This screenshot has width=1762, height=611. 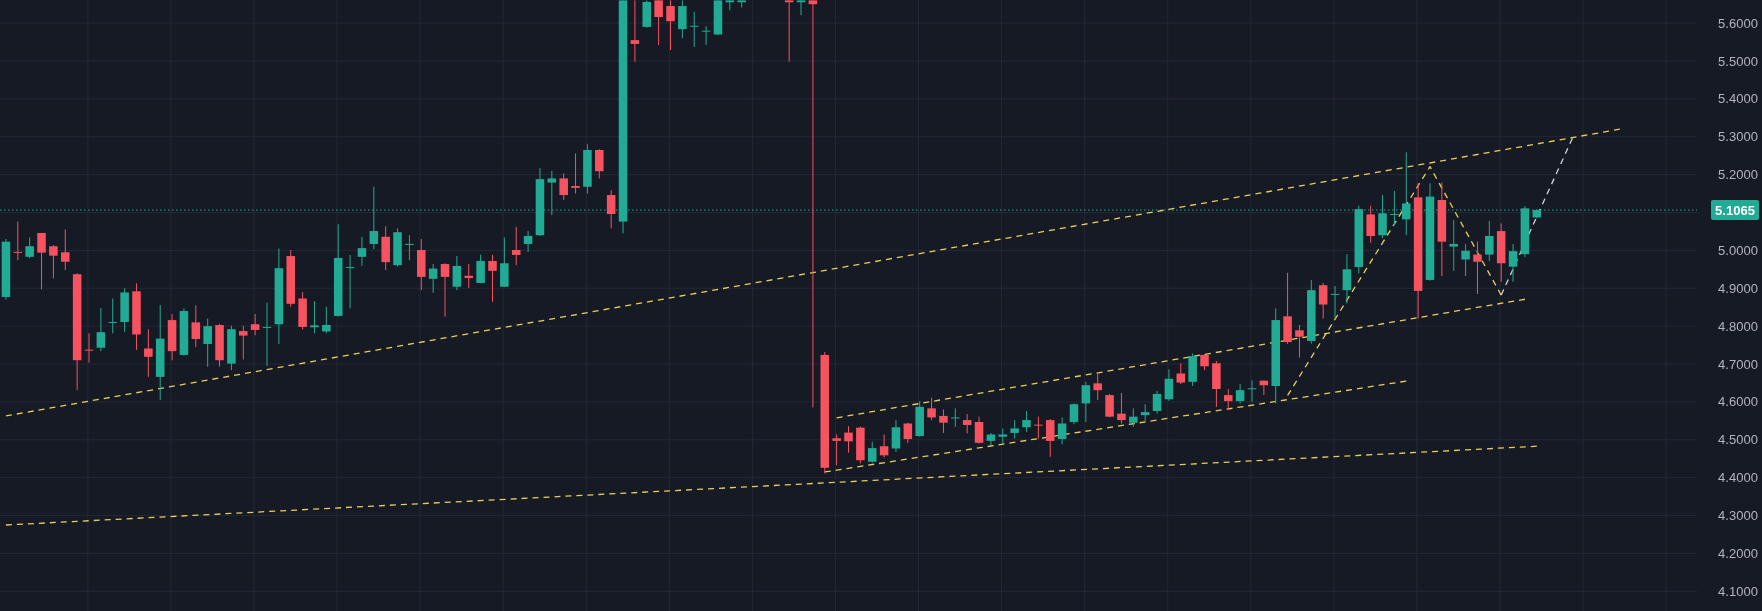 What do you see at coordinates (1738, 137) in the screenshot?
I see `y-tick-label: 5.3000` at bounding box center [1738, 137].